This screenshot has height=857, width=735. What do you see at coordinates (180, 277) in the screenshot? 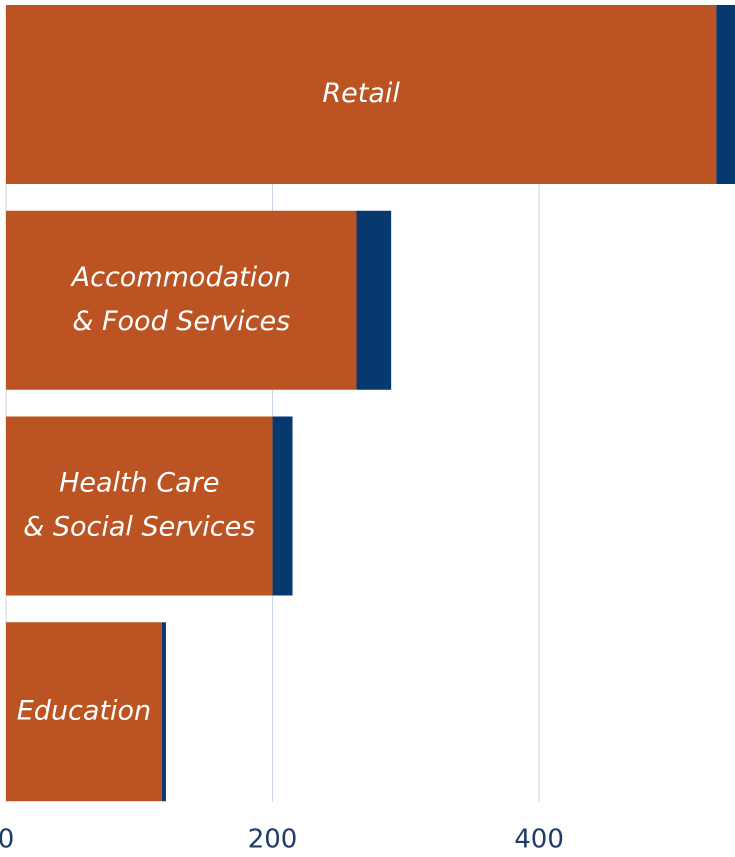
I see `category-label: Accommodation` at bounding box center [180, 277].